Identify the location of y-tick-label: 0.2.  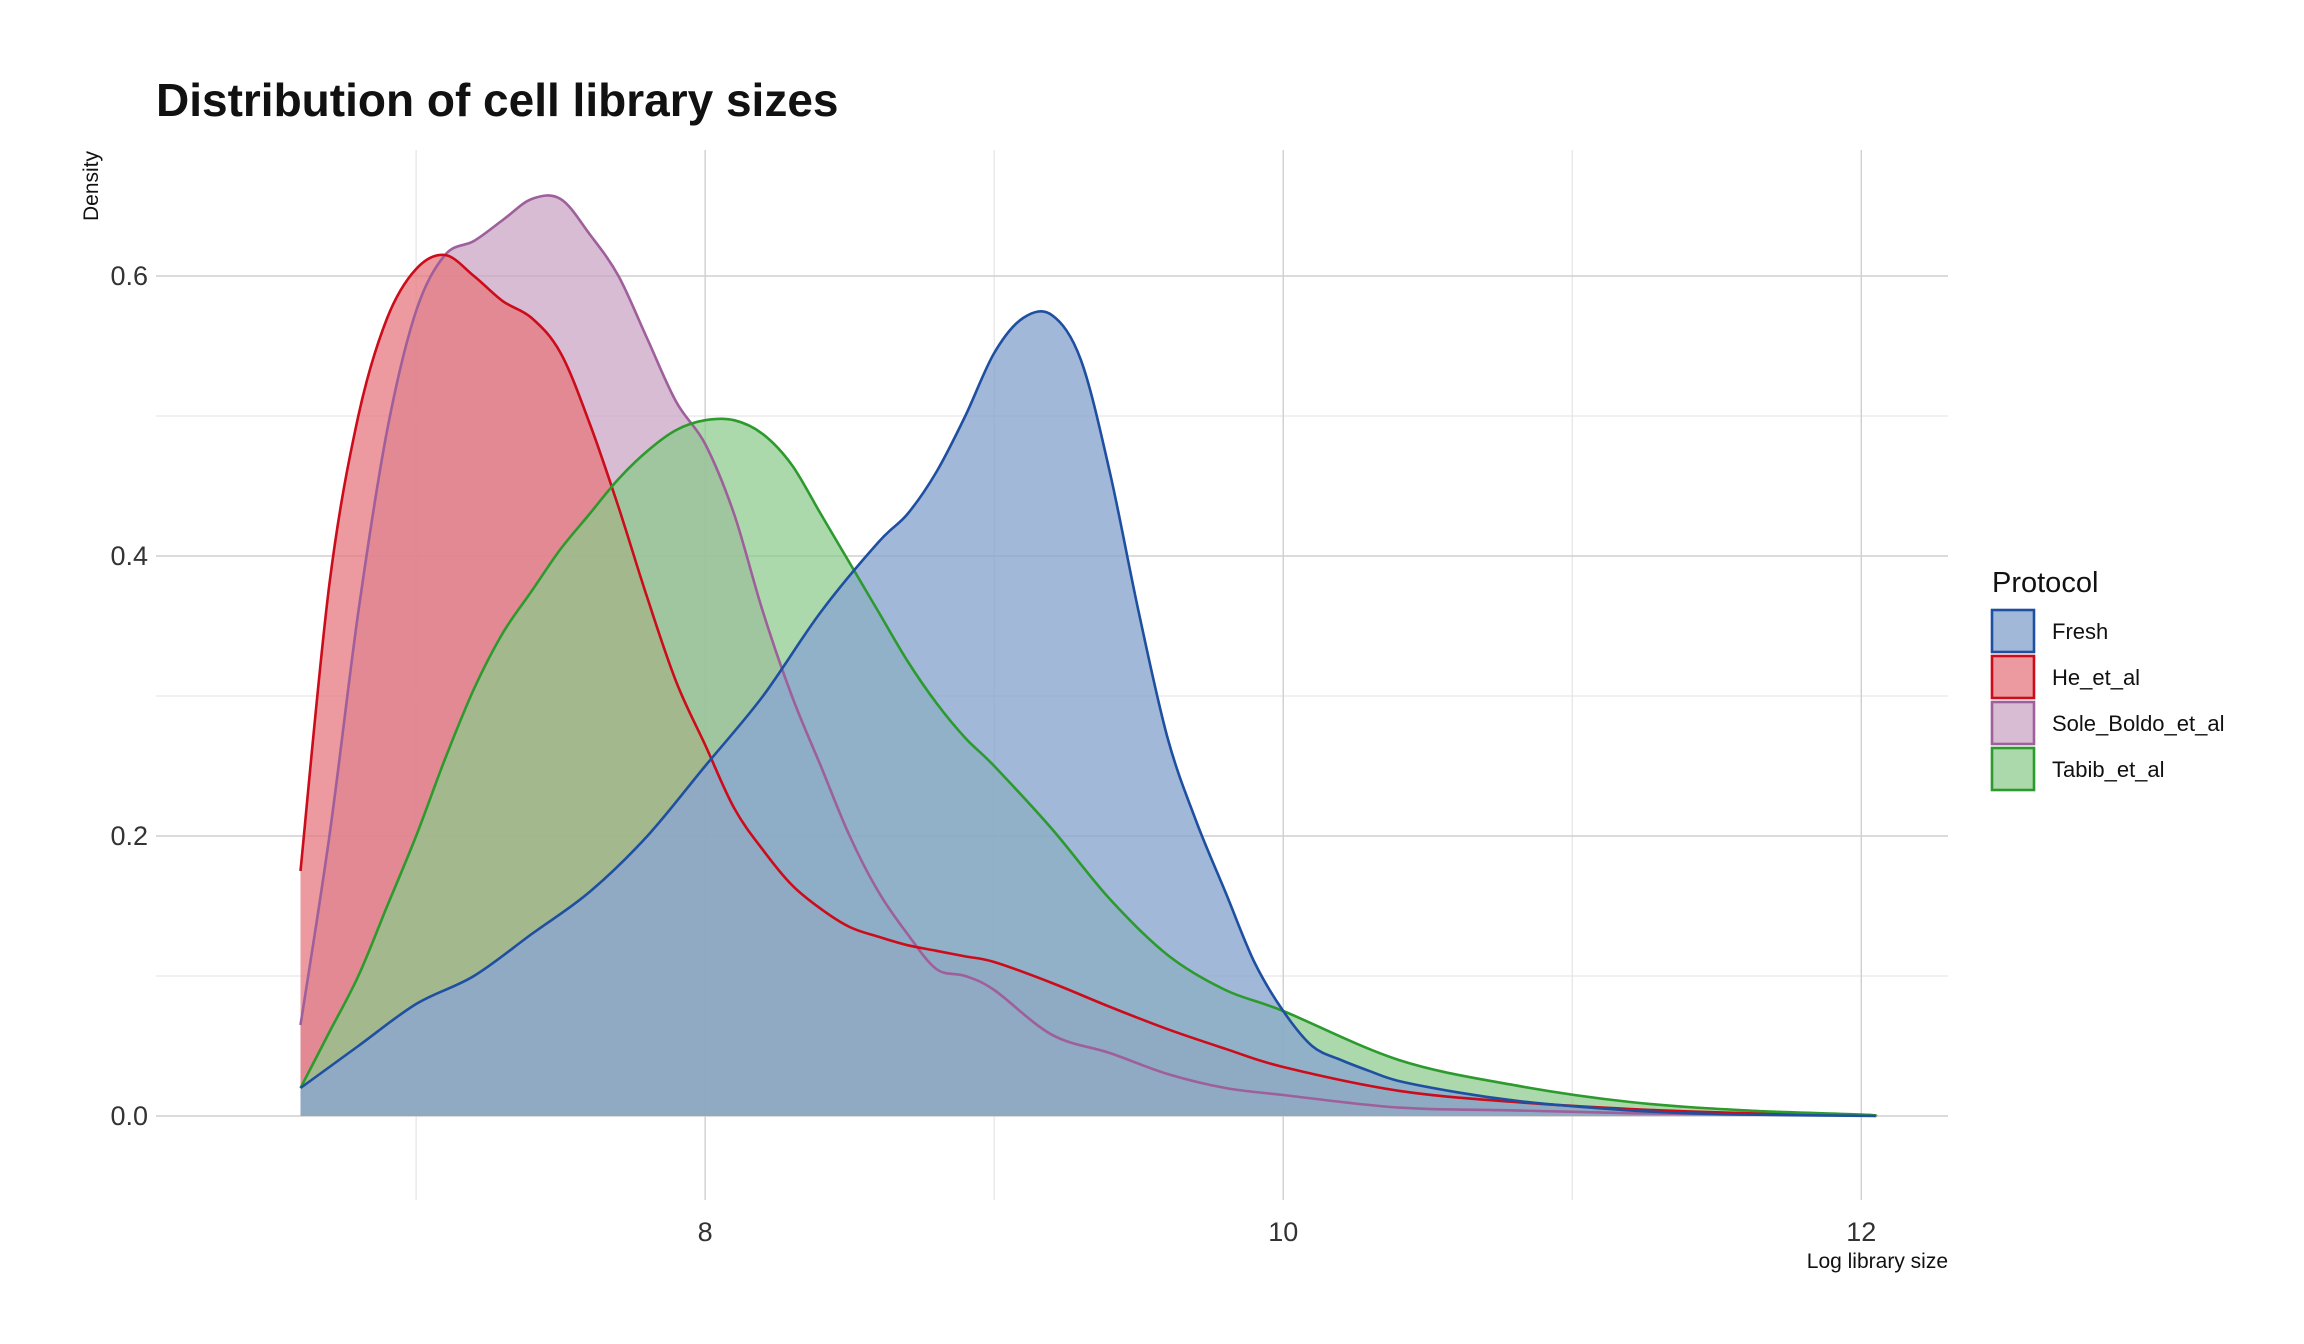
(129, 836).